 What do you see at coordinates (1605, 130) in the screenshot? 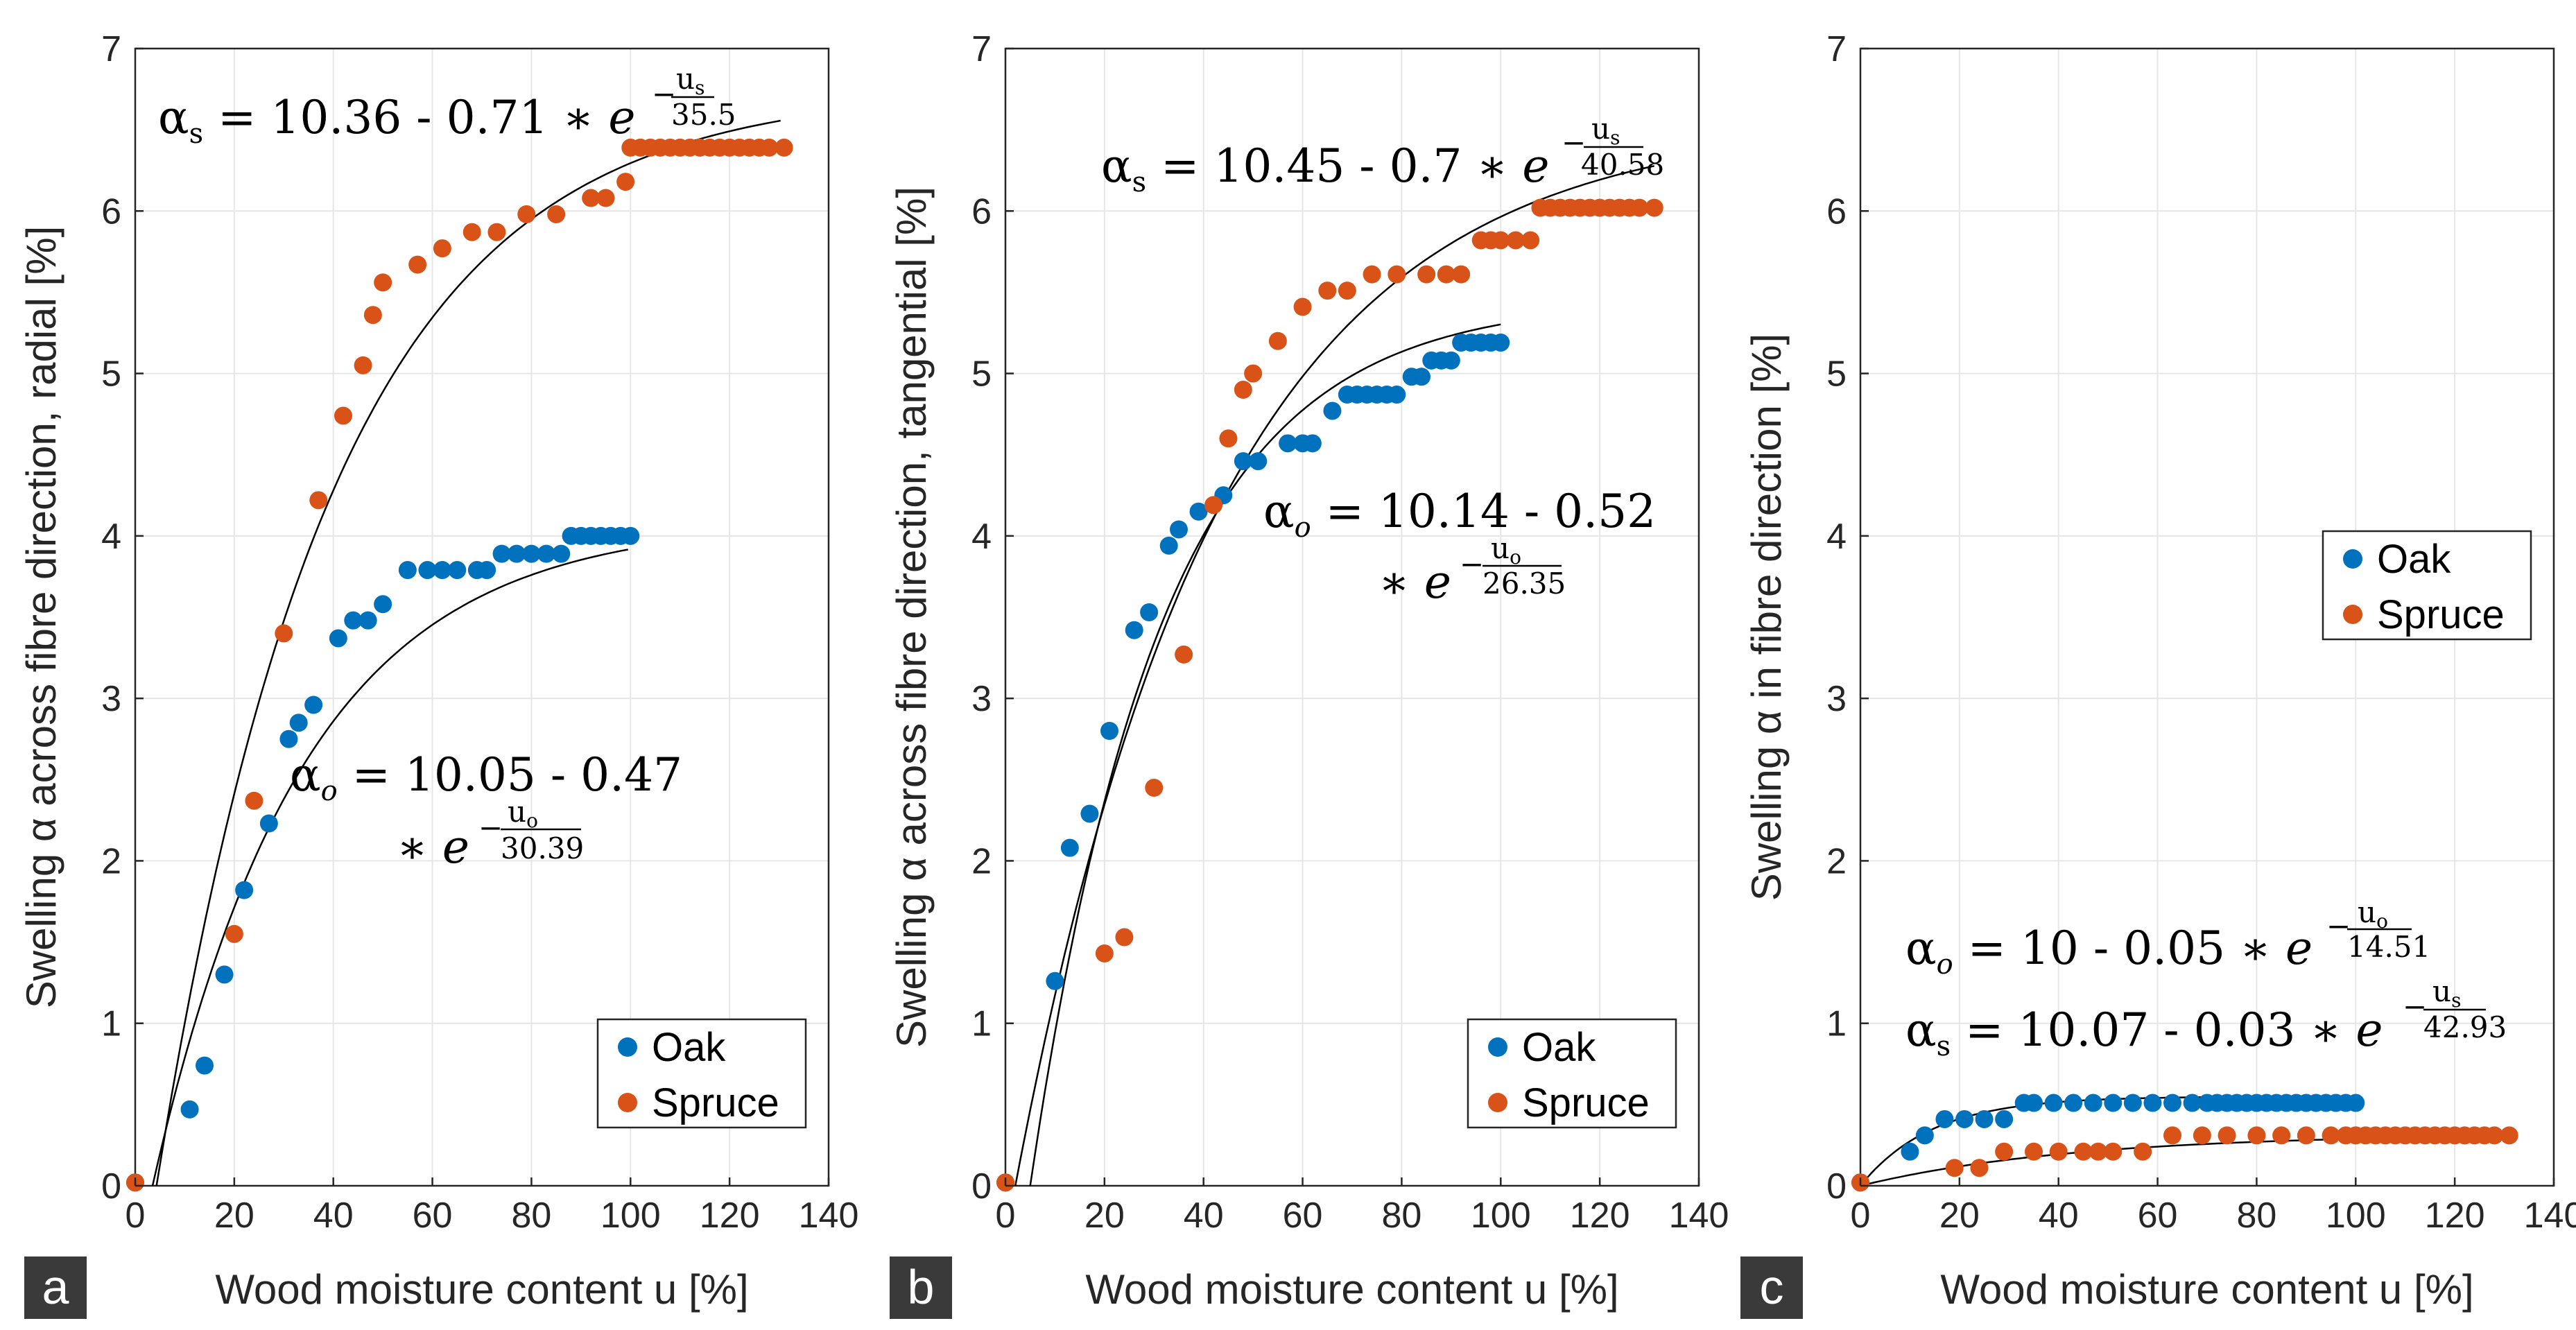
I see `equation-exponent-numerator: us` at bounding box center [1605, 130].